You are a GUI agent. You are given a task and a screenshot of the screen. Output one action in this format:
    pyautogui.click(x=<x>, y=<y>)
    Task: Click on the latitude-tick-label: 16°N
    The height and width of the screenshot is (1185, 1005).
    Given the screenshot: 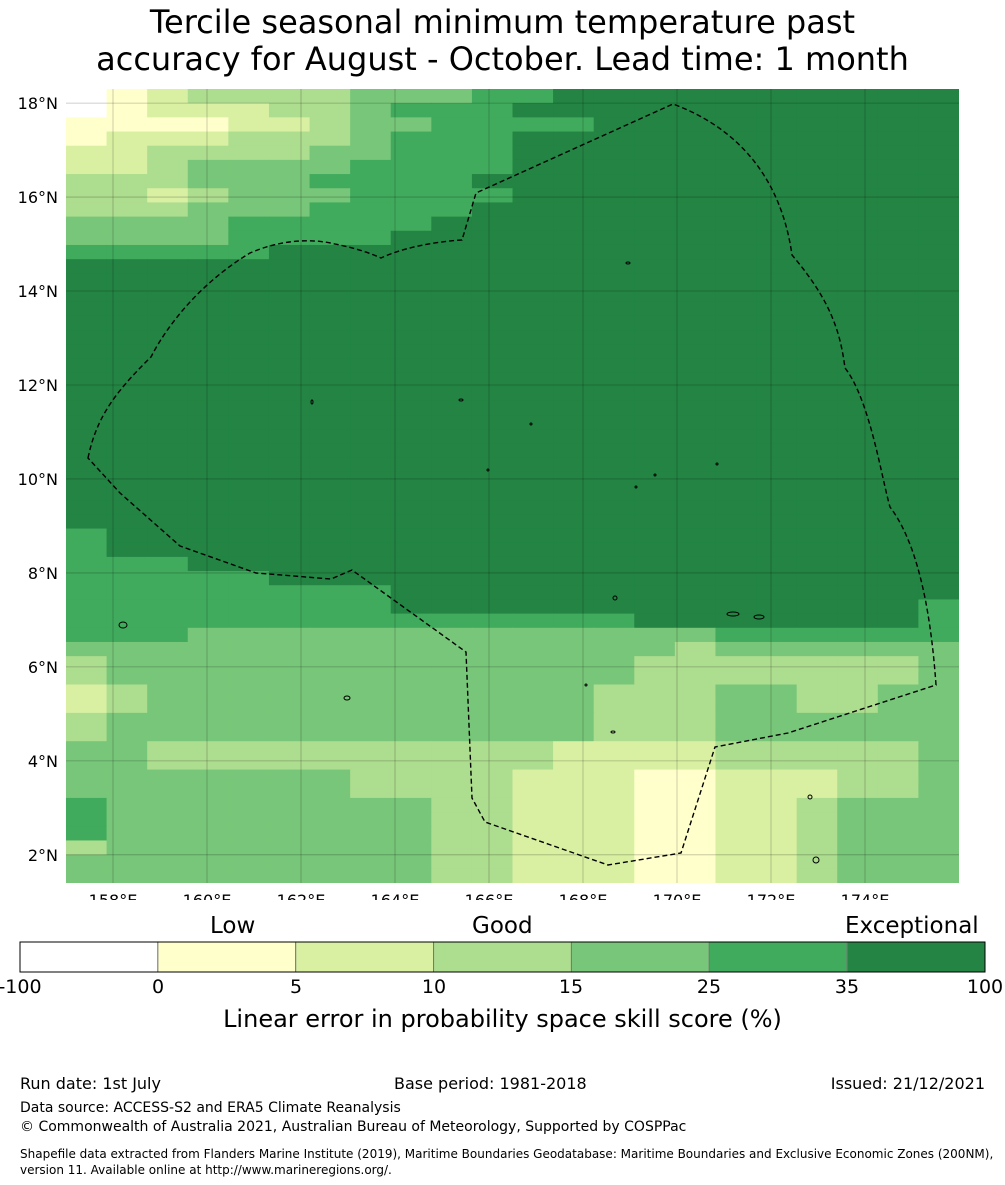 What is the action you would take?
    pyautogui.click(x=38, y=197)
    